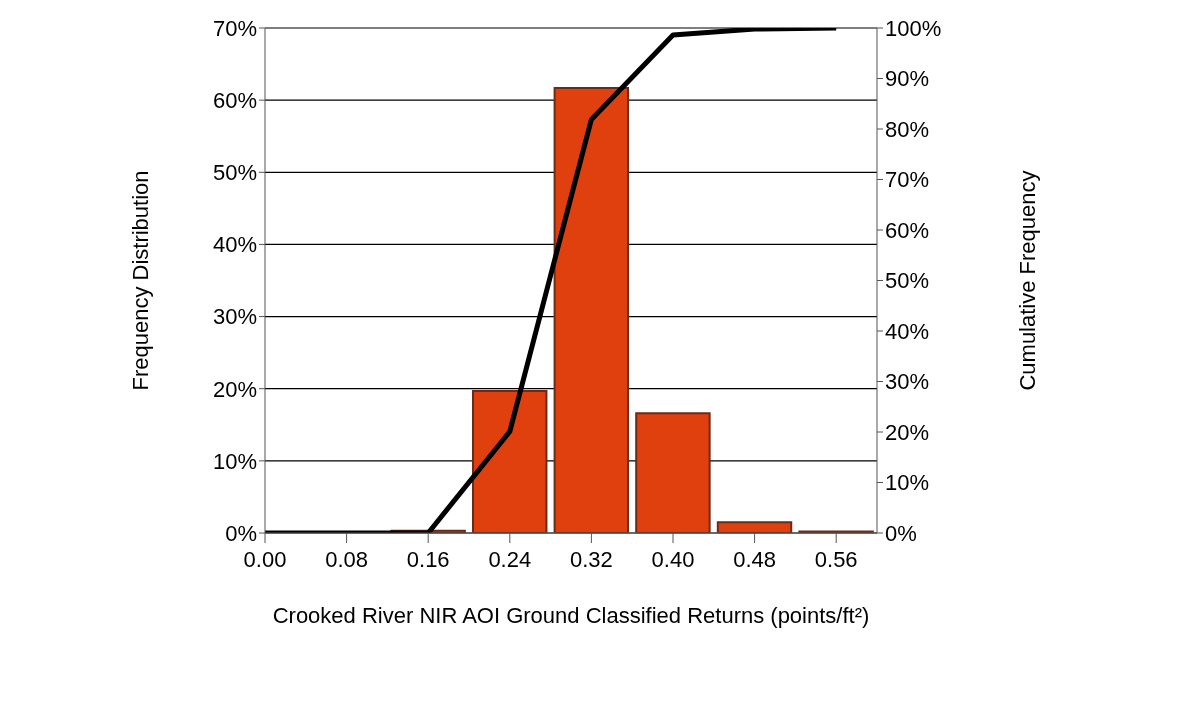  I want to click on y2-axis-title: Cumulative Frequency, so click(1027, 280).